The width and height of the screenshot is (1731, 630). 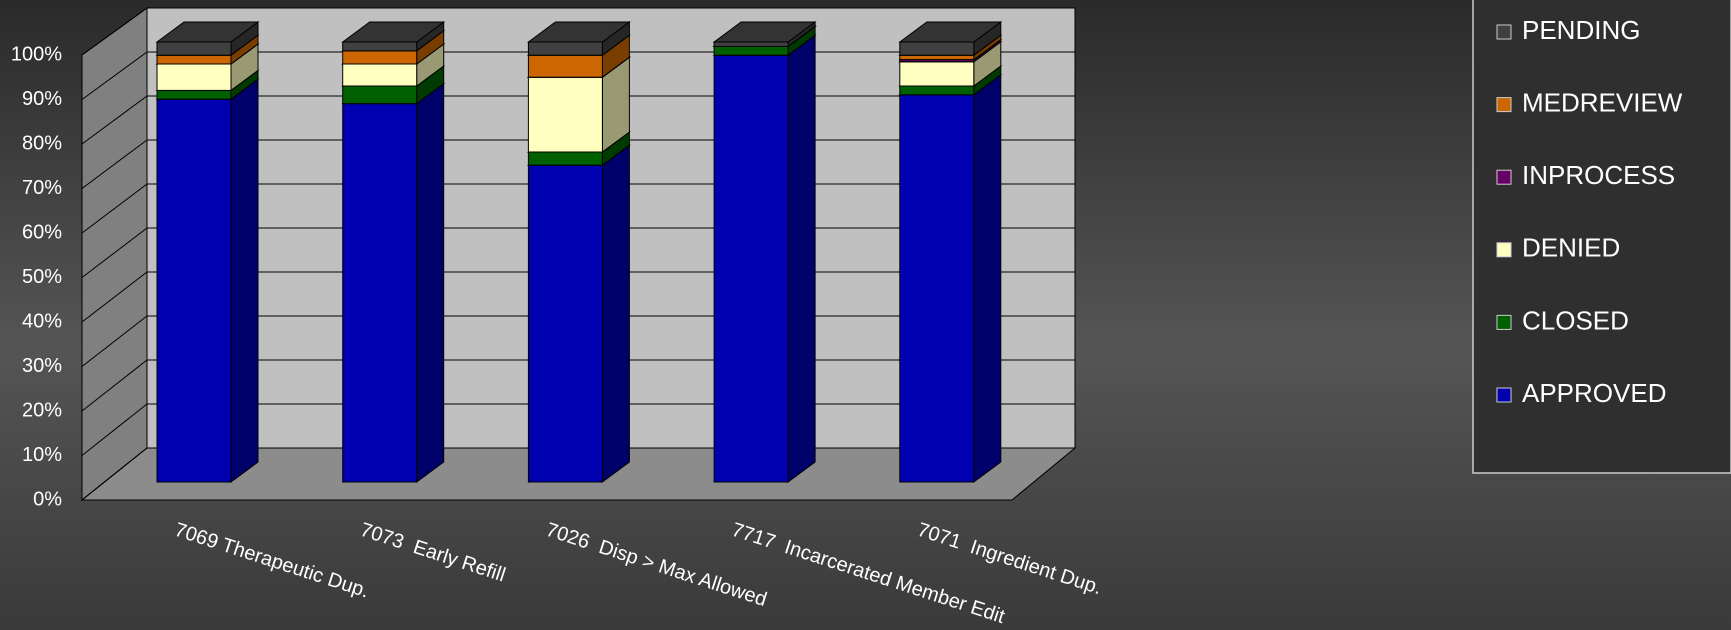 I want to click on y-tick-label: 70%, so click(x=42, y=188).